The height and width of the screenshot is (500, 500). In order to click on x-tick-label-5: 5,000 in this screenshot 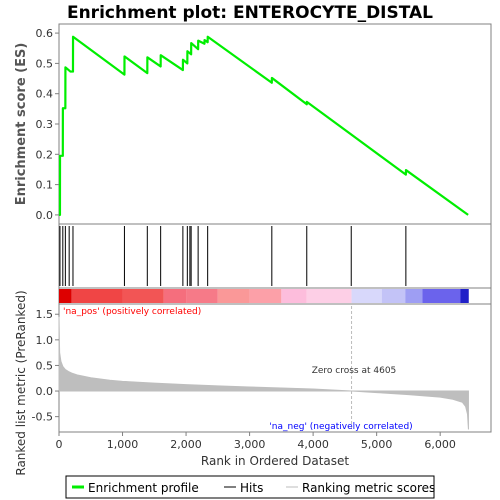, I will do `click(377, 444)`.